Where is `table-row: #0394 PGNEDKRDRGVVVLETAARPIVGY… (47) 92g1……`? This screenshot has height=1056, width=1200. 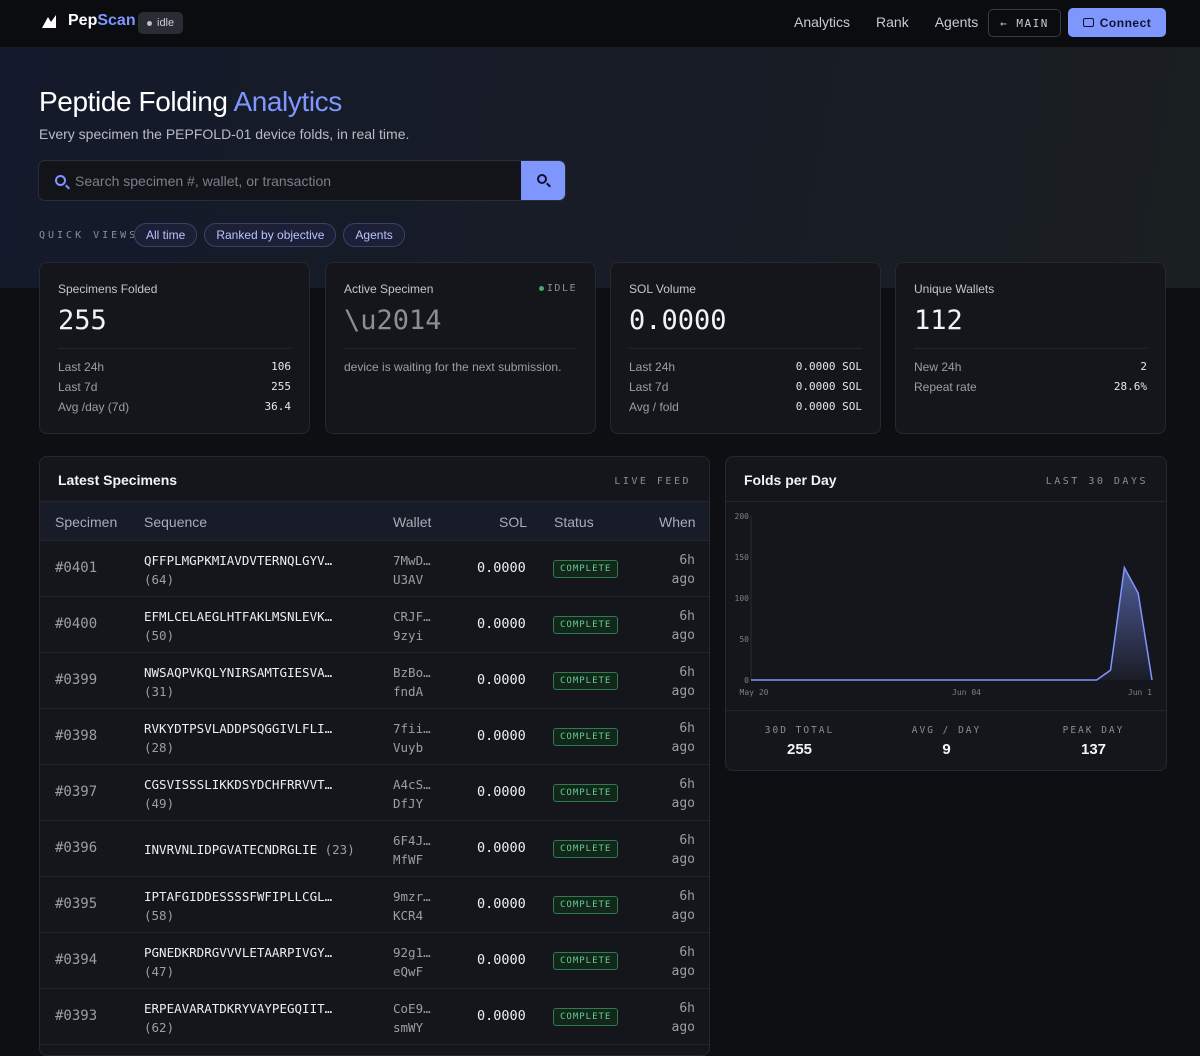
table-row: #0394 PGNEDKRDRGVVVLETAARPIVGY… (47) 92g1…… is located at coordinates (374, 961).